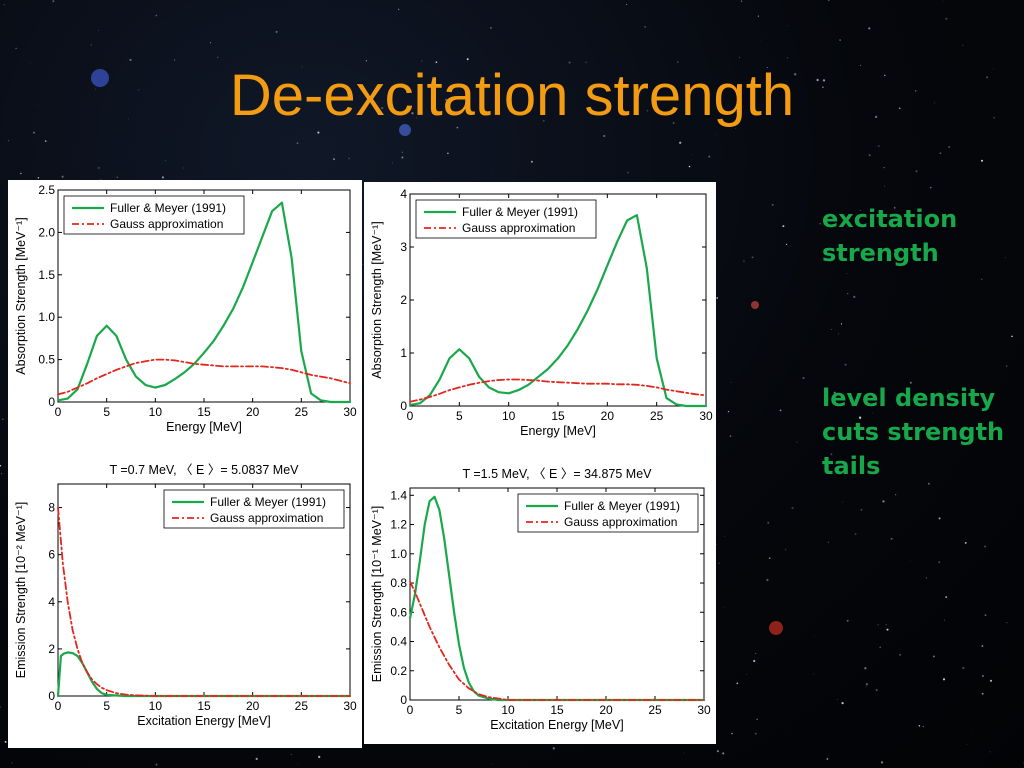 The width and height of the screenshot is (1024, 768). I want to click on y-tick-label: 0.5, so click(46, 360).